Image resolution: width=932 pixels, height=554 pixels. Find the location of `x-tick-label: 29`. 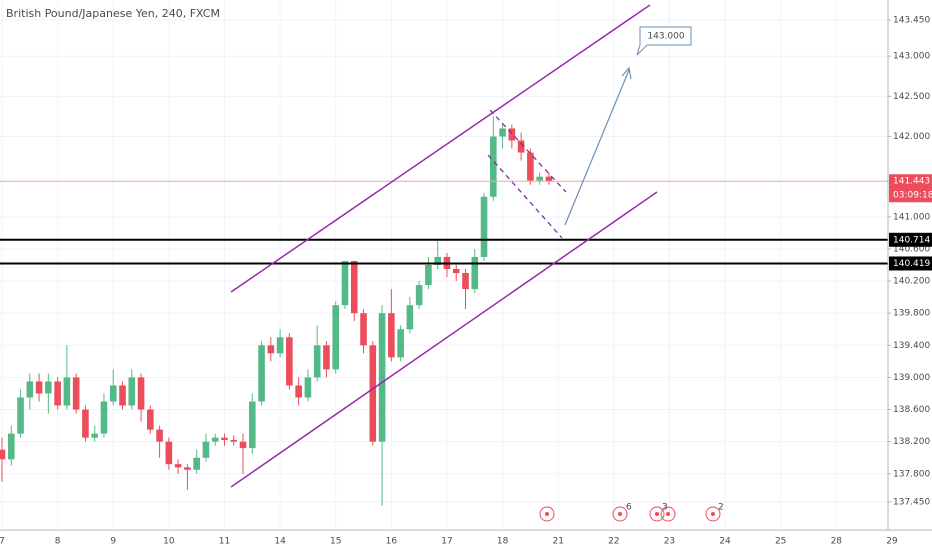

x-tick-label: 29 is located at coordinates (892, 542).